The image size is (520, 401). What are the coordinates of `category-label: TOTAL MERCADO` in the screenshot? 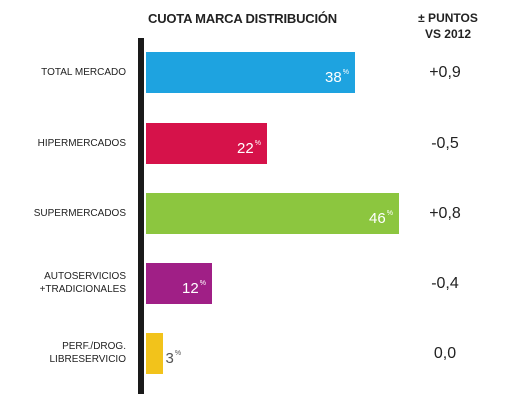 It's located at (63, 72).